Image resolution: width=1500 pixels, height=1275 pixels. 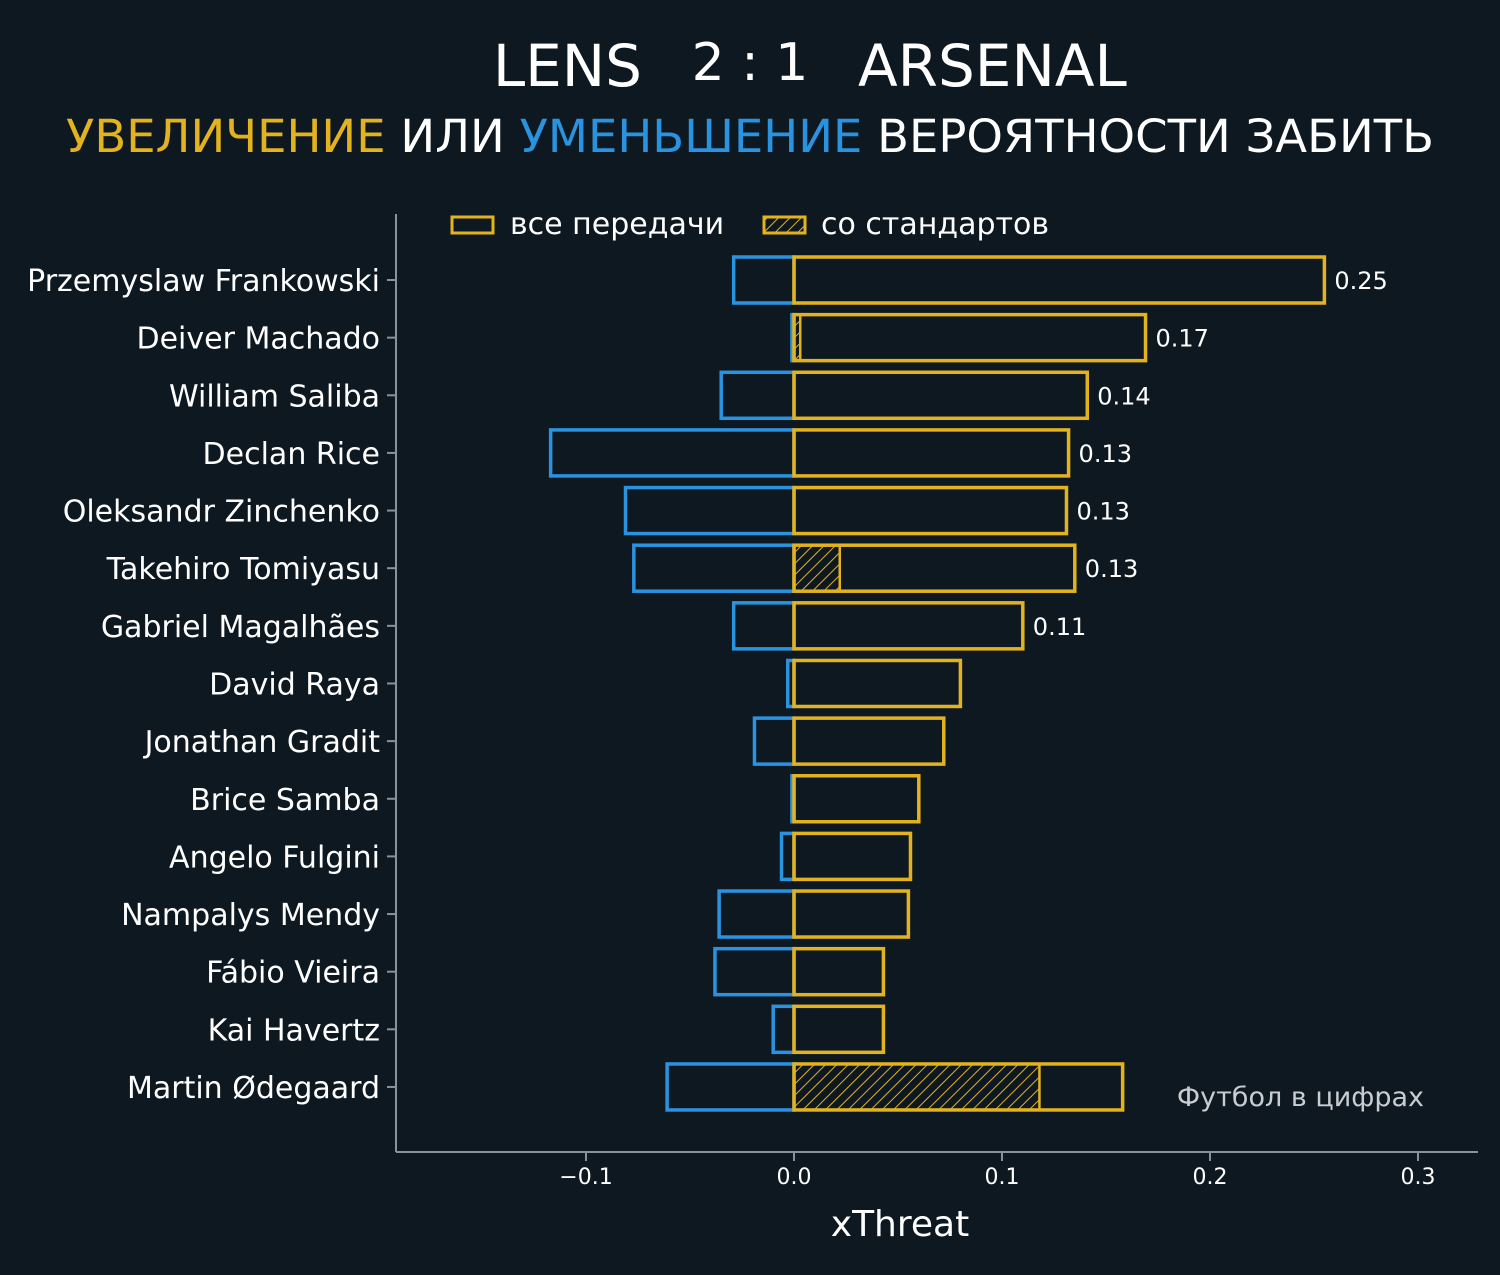 What do you see at coordinates (285, 800) in the screenshot?
I see `y-tick-label: Brice Samba` at bounding box center [285, 800].